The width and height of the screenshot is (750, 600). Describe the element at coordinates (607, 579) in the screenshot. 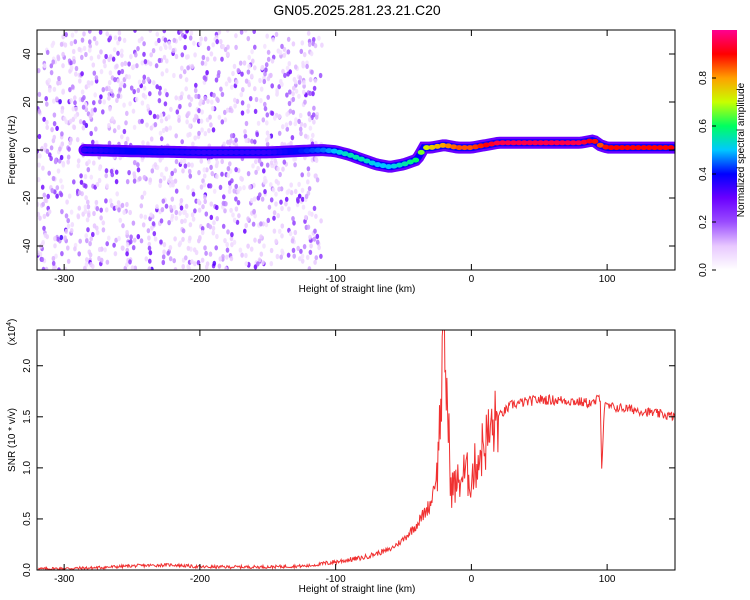

I see `snr-x-tick-label: 100` at that location.